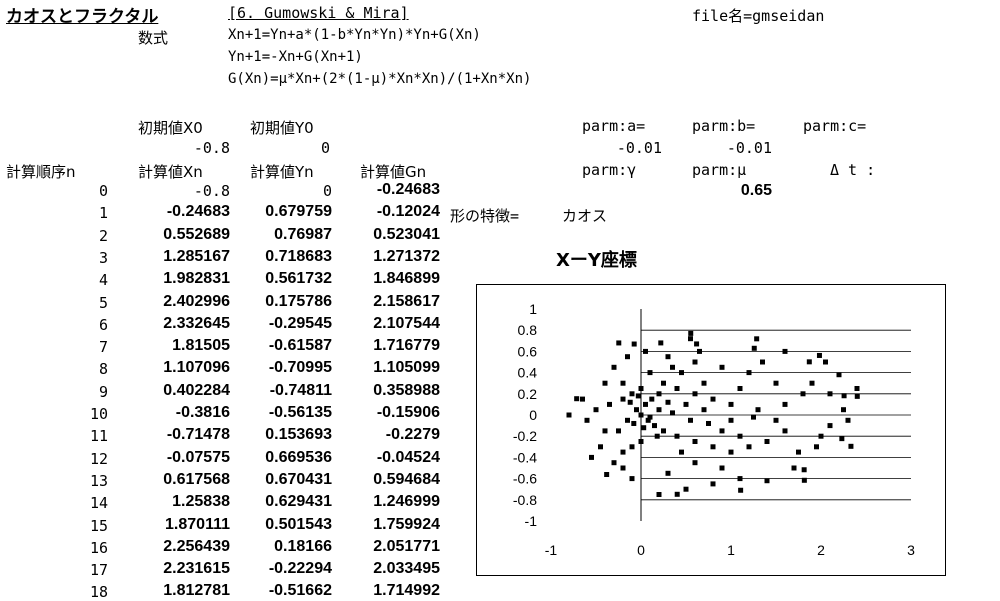 This screenshot has width=1000, height=601. What do you see at coordinates (196, 234) in the screenshot?
I see `cell-xn: 0.552689` at bounding box center [196, 234].